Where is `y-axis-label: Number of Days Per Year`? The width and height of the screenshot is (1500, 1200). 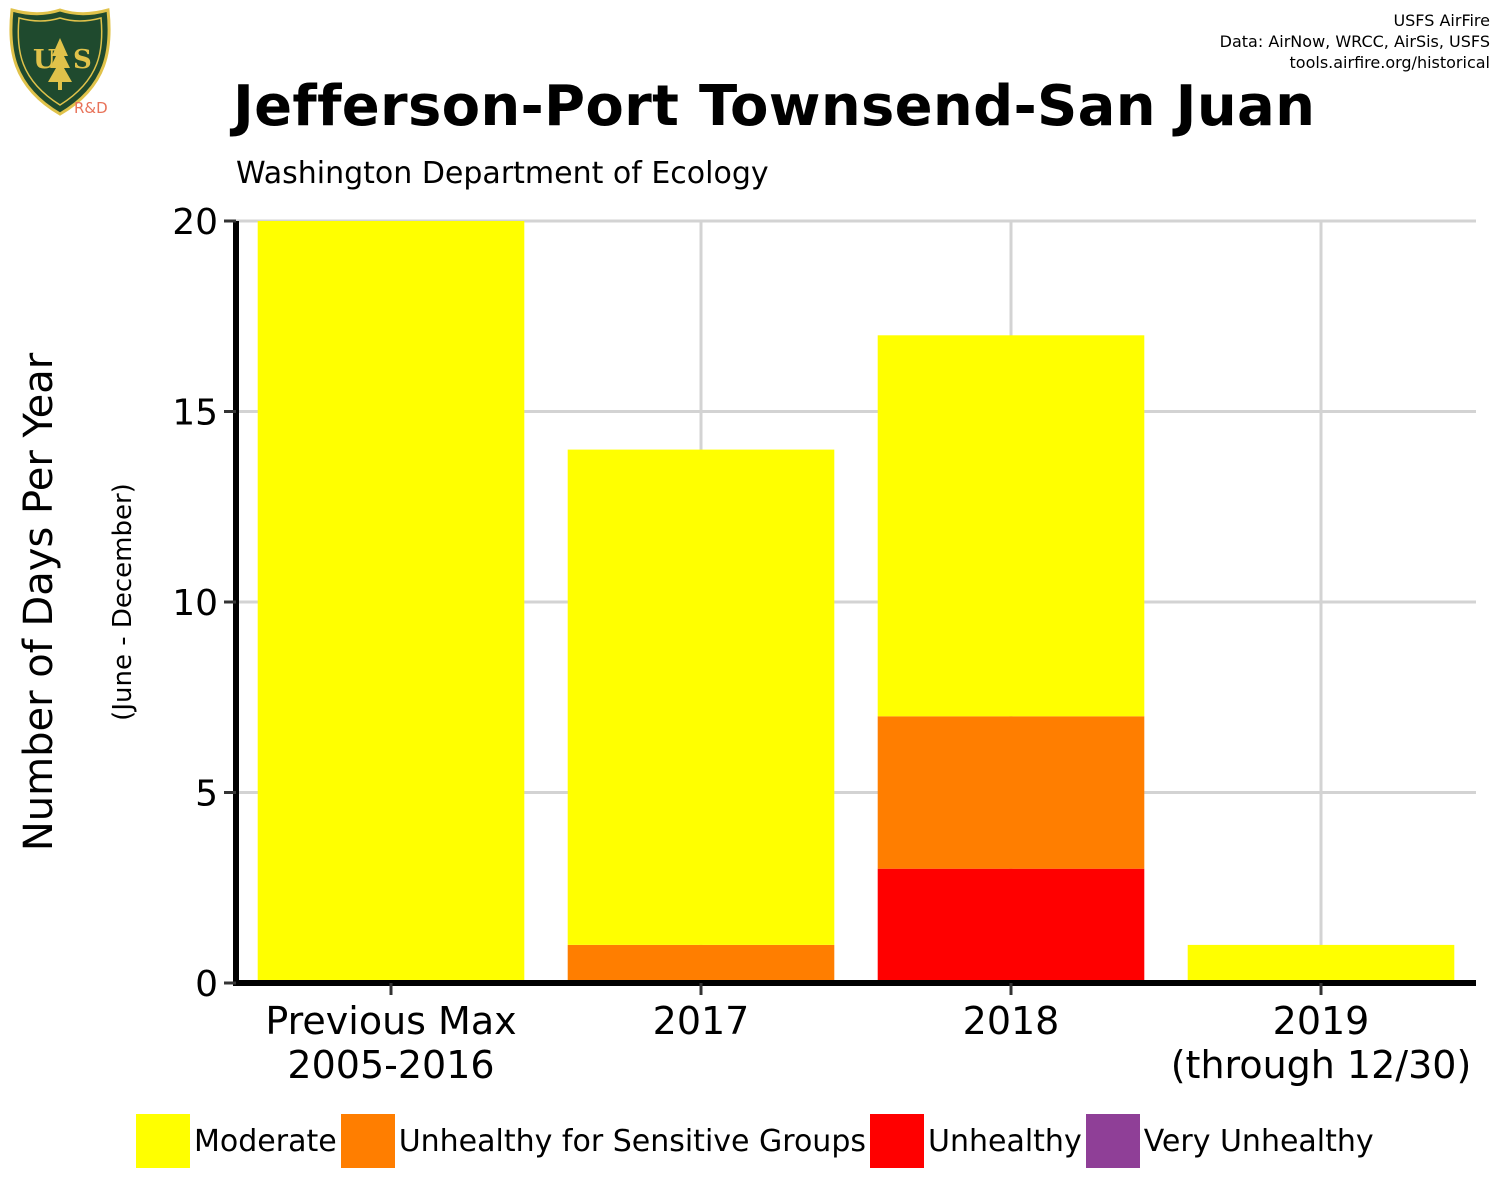
y-axis-label: Number of Days Per Year is located at coordinates (39, 601).